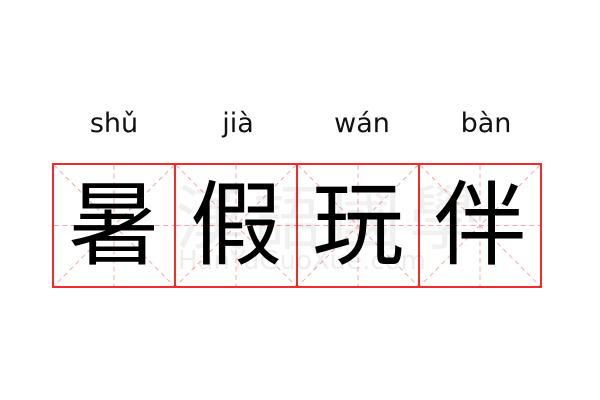 This screenshot has width=600, height=400. I want to click on hanzi: 假, so click(235, 225).